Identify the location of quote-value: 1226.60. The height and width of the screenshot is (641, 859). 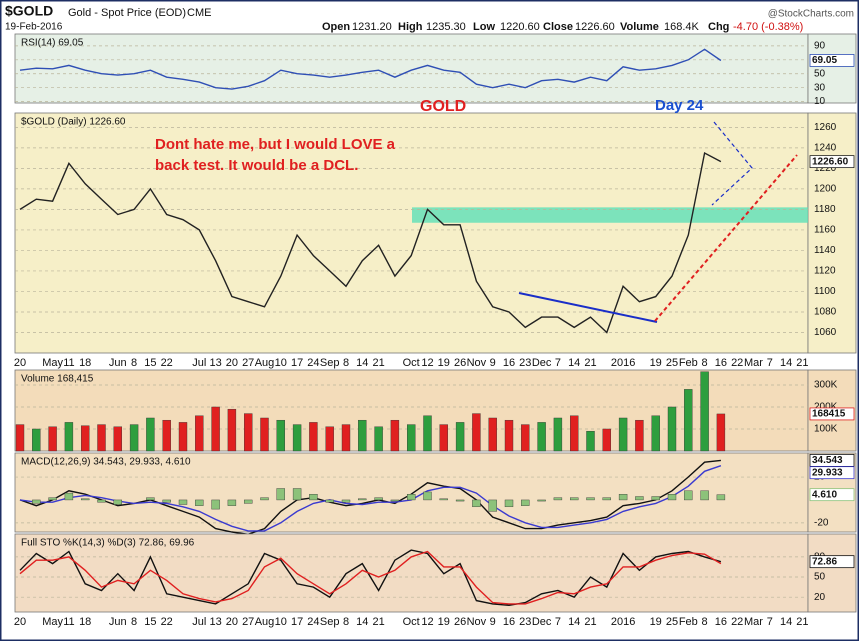
(595, 27).